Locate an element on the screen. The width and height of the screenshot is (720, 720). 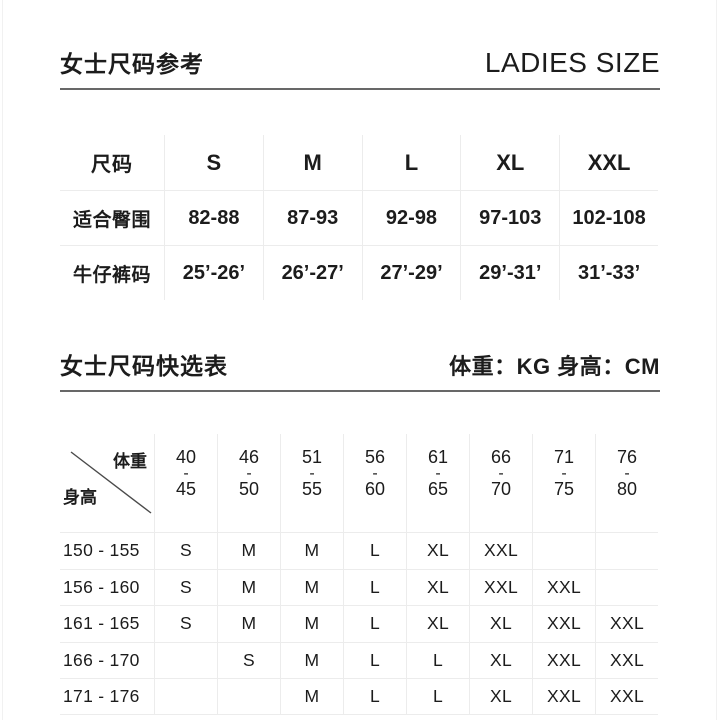
weight-range-header: 51-55 is located at coordinates (311, 483).